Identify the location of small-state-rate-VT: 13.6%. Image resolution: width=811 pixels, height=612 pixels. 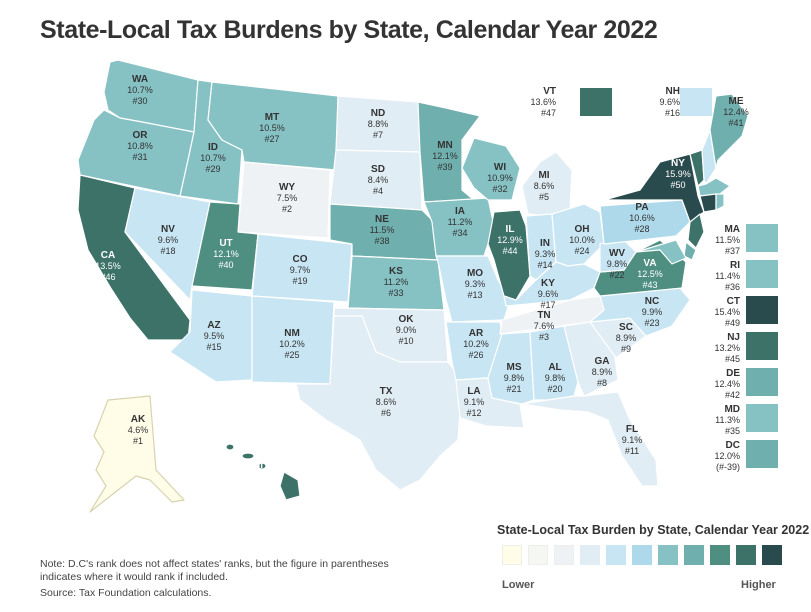
(543, 102).